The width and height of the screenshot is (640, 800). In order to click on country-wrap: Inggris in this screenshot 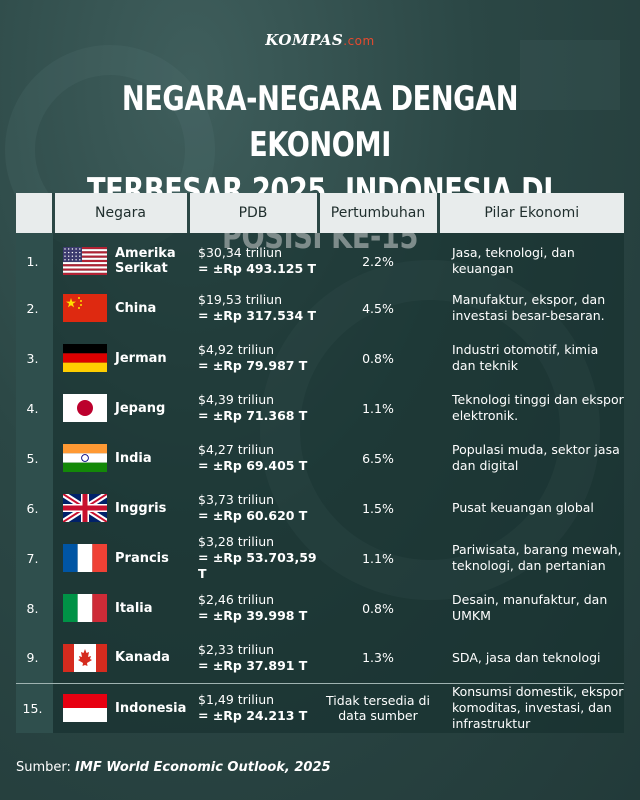, I will do `click(125, 508)`.